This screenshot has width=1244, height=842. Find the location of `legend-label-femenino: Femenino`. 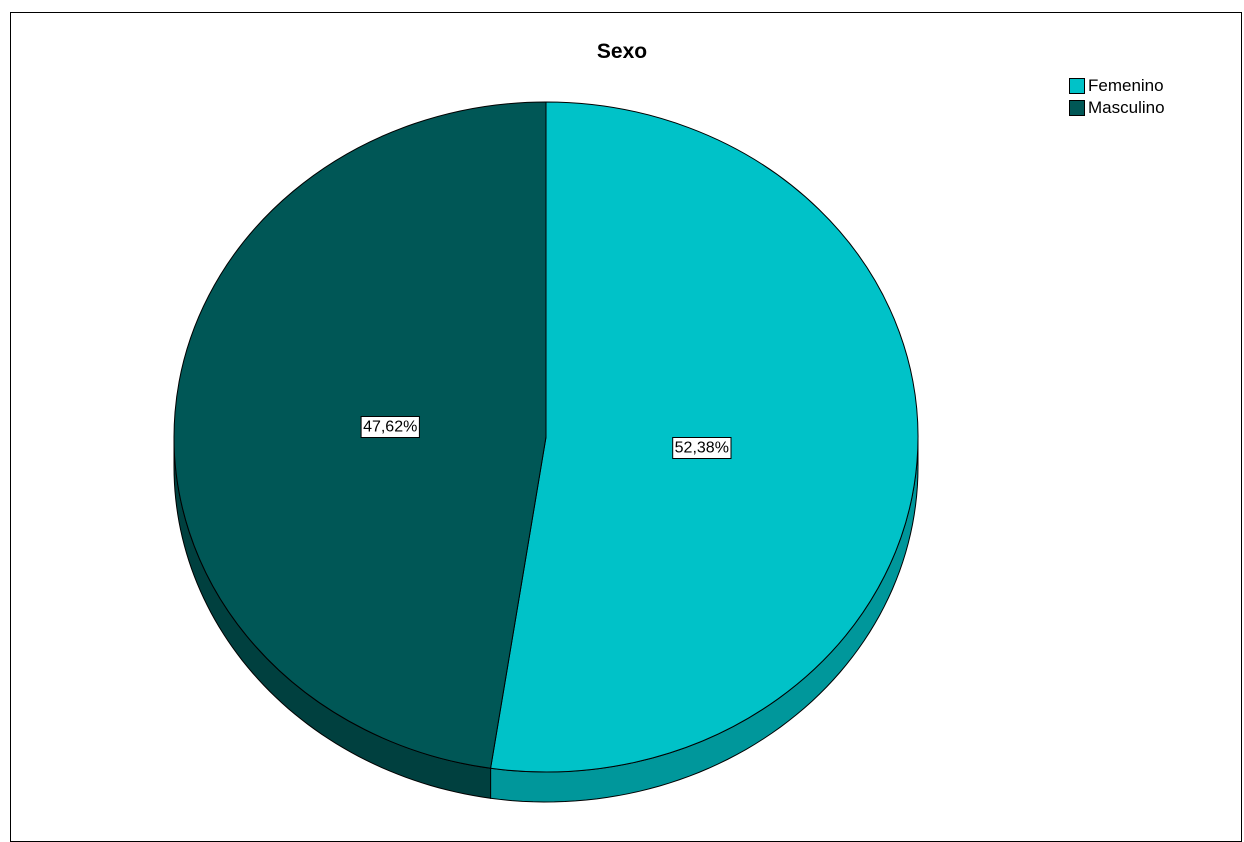

legend-label-femenino: Femenino is located at coordinates (1126, 85).